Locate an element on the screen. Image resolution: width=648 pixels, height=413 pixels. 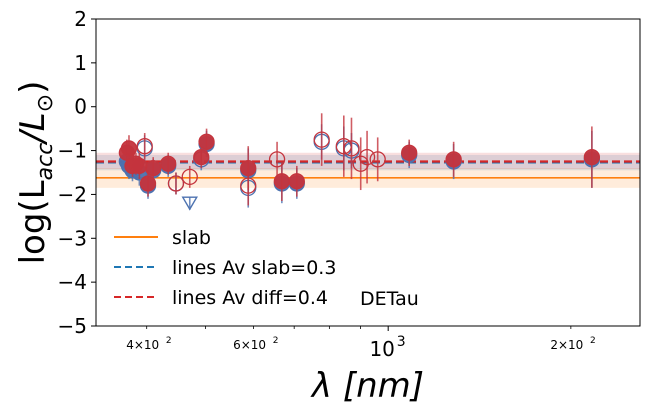
x-tick-label: 4×10 is located at coordinates (142, 345).